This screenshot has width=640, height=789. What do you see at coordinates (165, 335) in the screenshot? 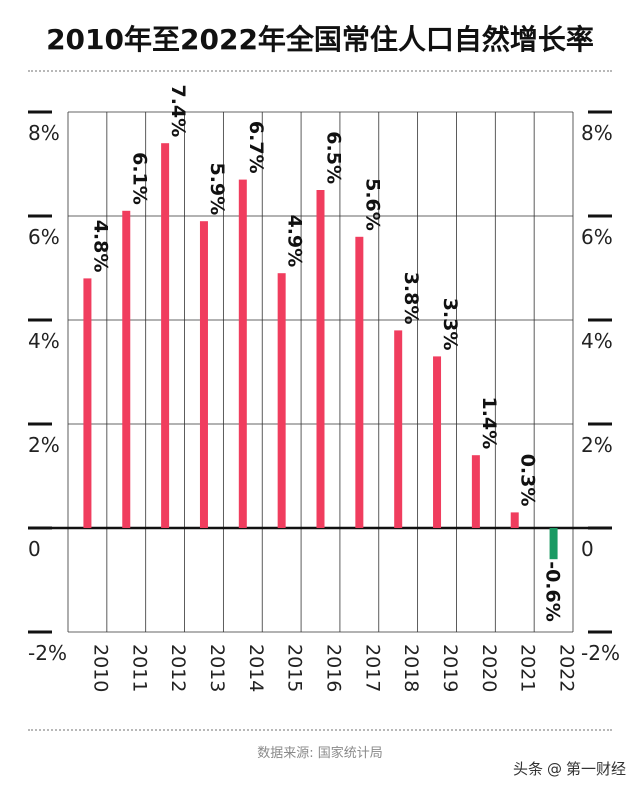
I see `bar-2012` at bounding box center [165, 335].